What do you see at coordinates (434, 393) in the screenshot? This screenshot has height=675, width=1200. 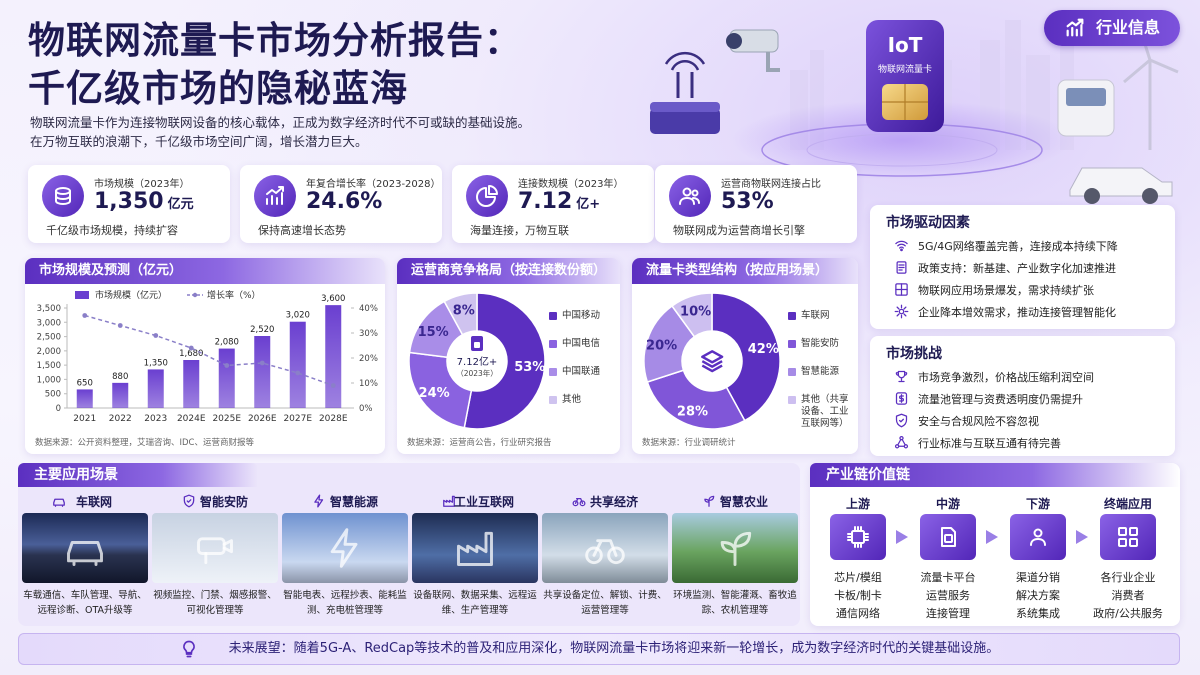 I see `value-label: 24%` at bounding box center [434, 393].